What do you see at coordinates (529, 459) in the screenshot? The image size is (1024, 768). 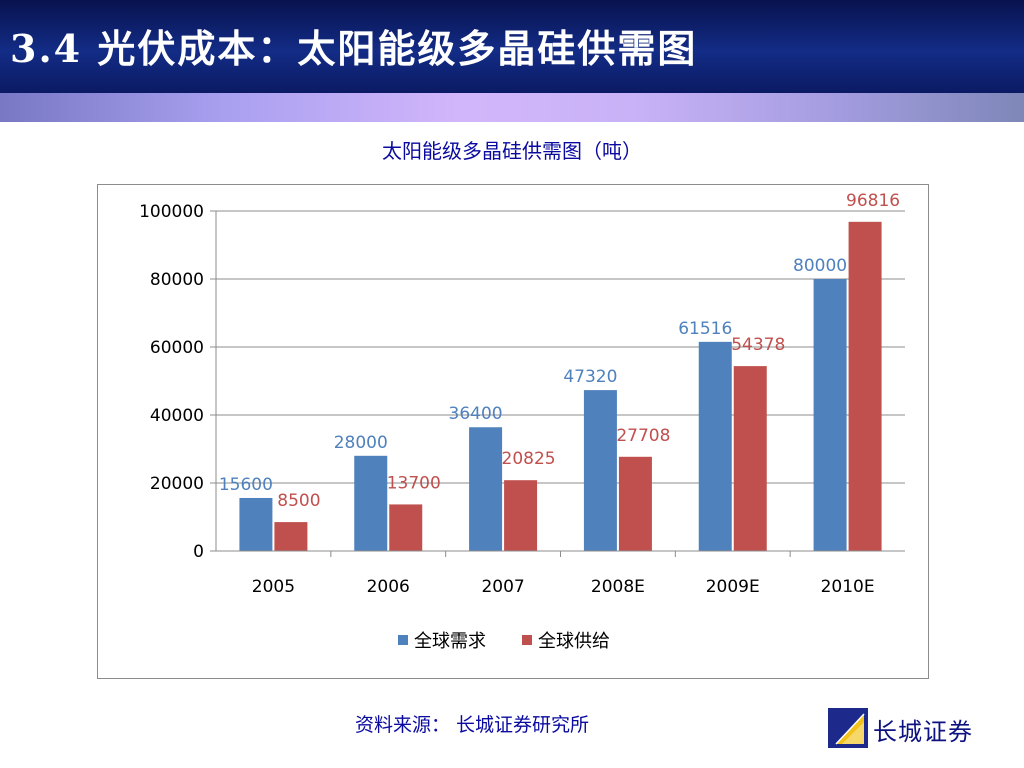 I see `supply-data-label: 20825` at bounding box center [529, 459].